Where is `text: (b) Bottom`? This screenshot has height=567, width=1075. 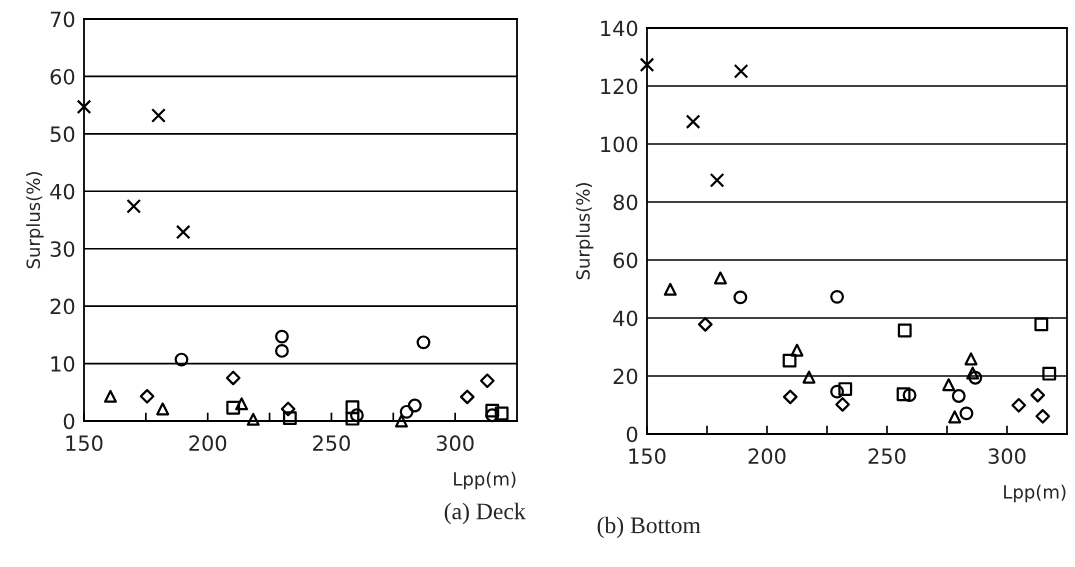
text: (b) Bottom is located at coordinates (649, 527).